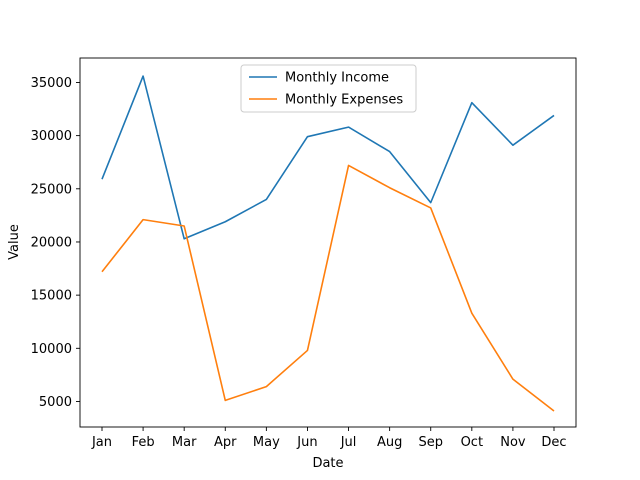 This screenshot has width=640, height=480. Describe the element at coordinates (389, 442) in the screenshot. I see `x-tick-label: Aug` at that location.